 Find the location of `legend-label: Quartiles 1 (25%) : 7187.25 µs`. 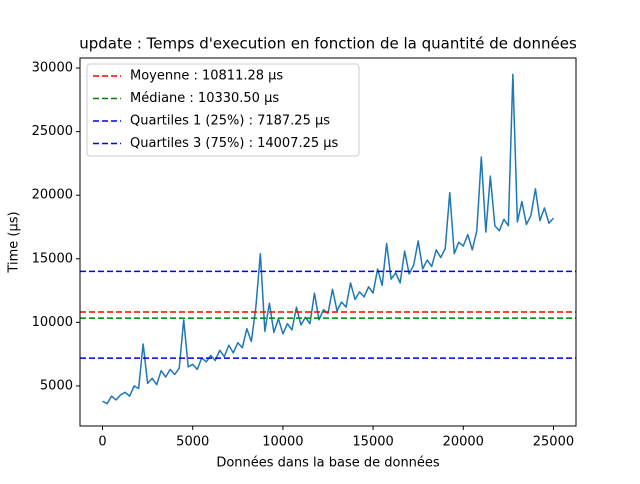

legend-label: Quartiles 1 (25%) : 7187.25 µs is located at coordinates (230, 121).